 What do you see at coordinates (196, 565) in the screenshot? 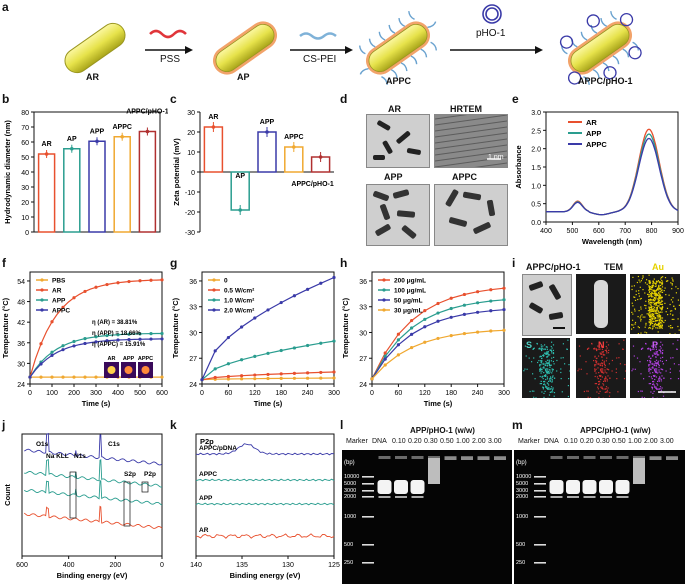
I see `k-xtick-label: 140` at bounding box center [196, 565].